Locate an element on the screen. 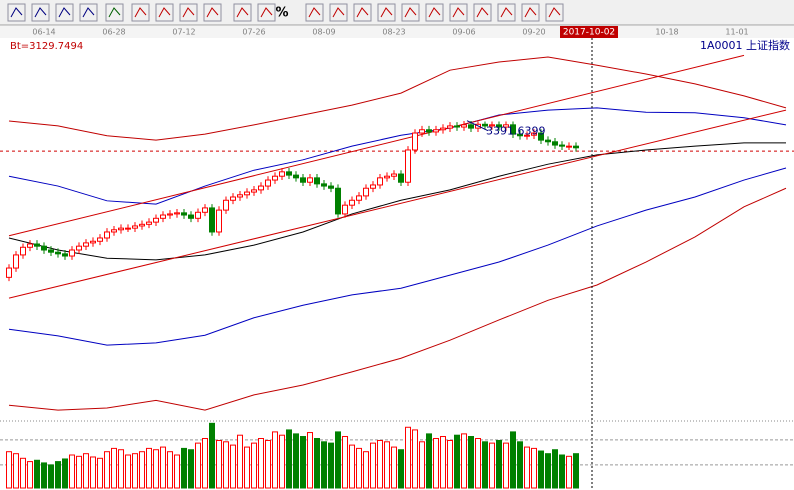  crosshair-date-bg is located at coordinates (589, 32).